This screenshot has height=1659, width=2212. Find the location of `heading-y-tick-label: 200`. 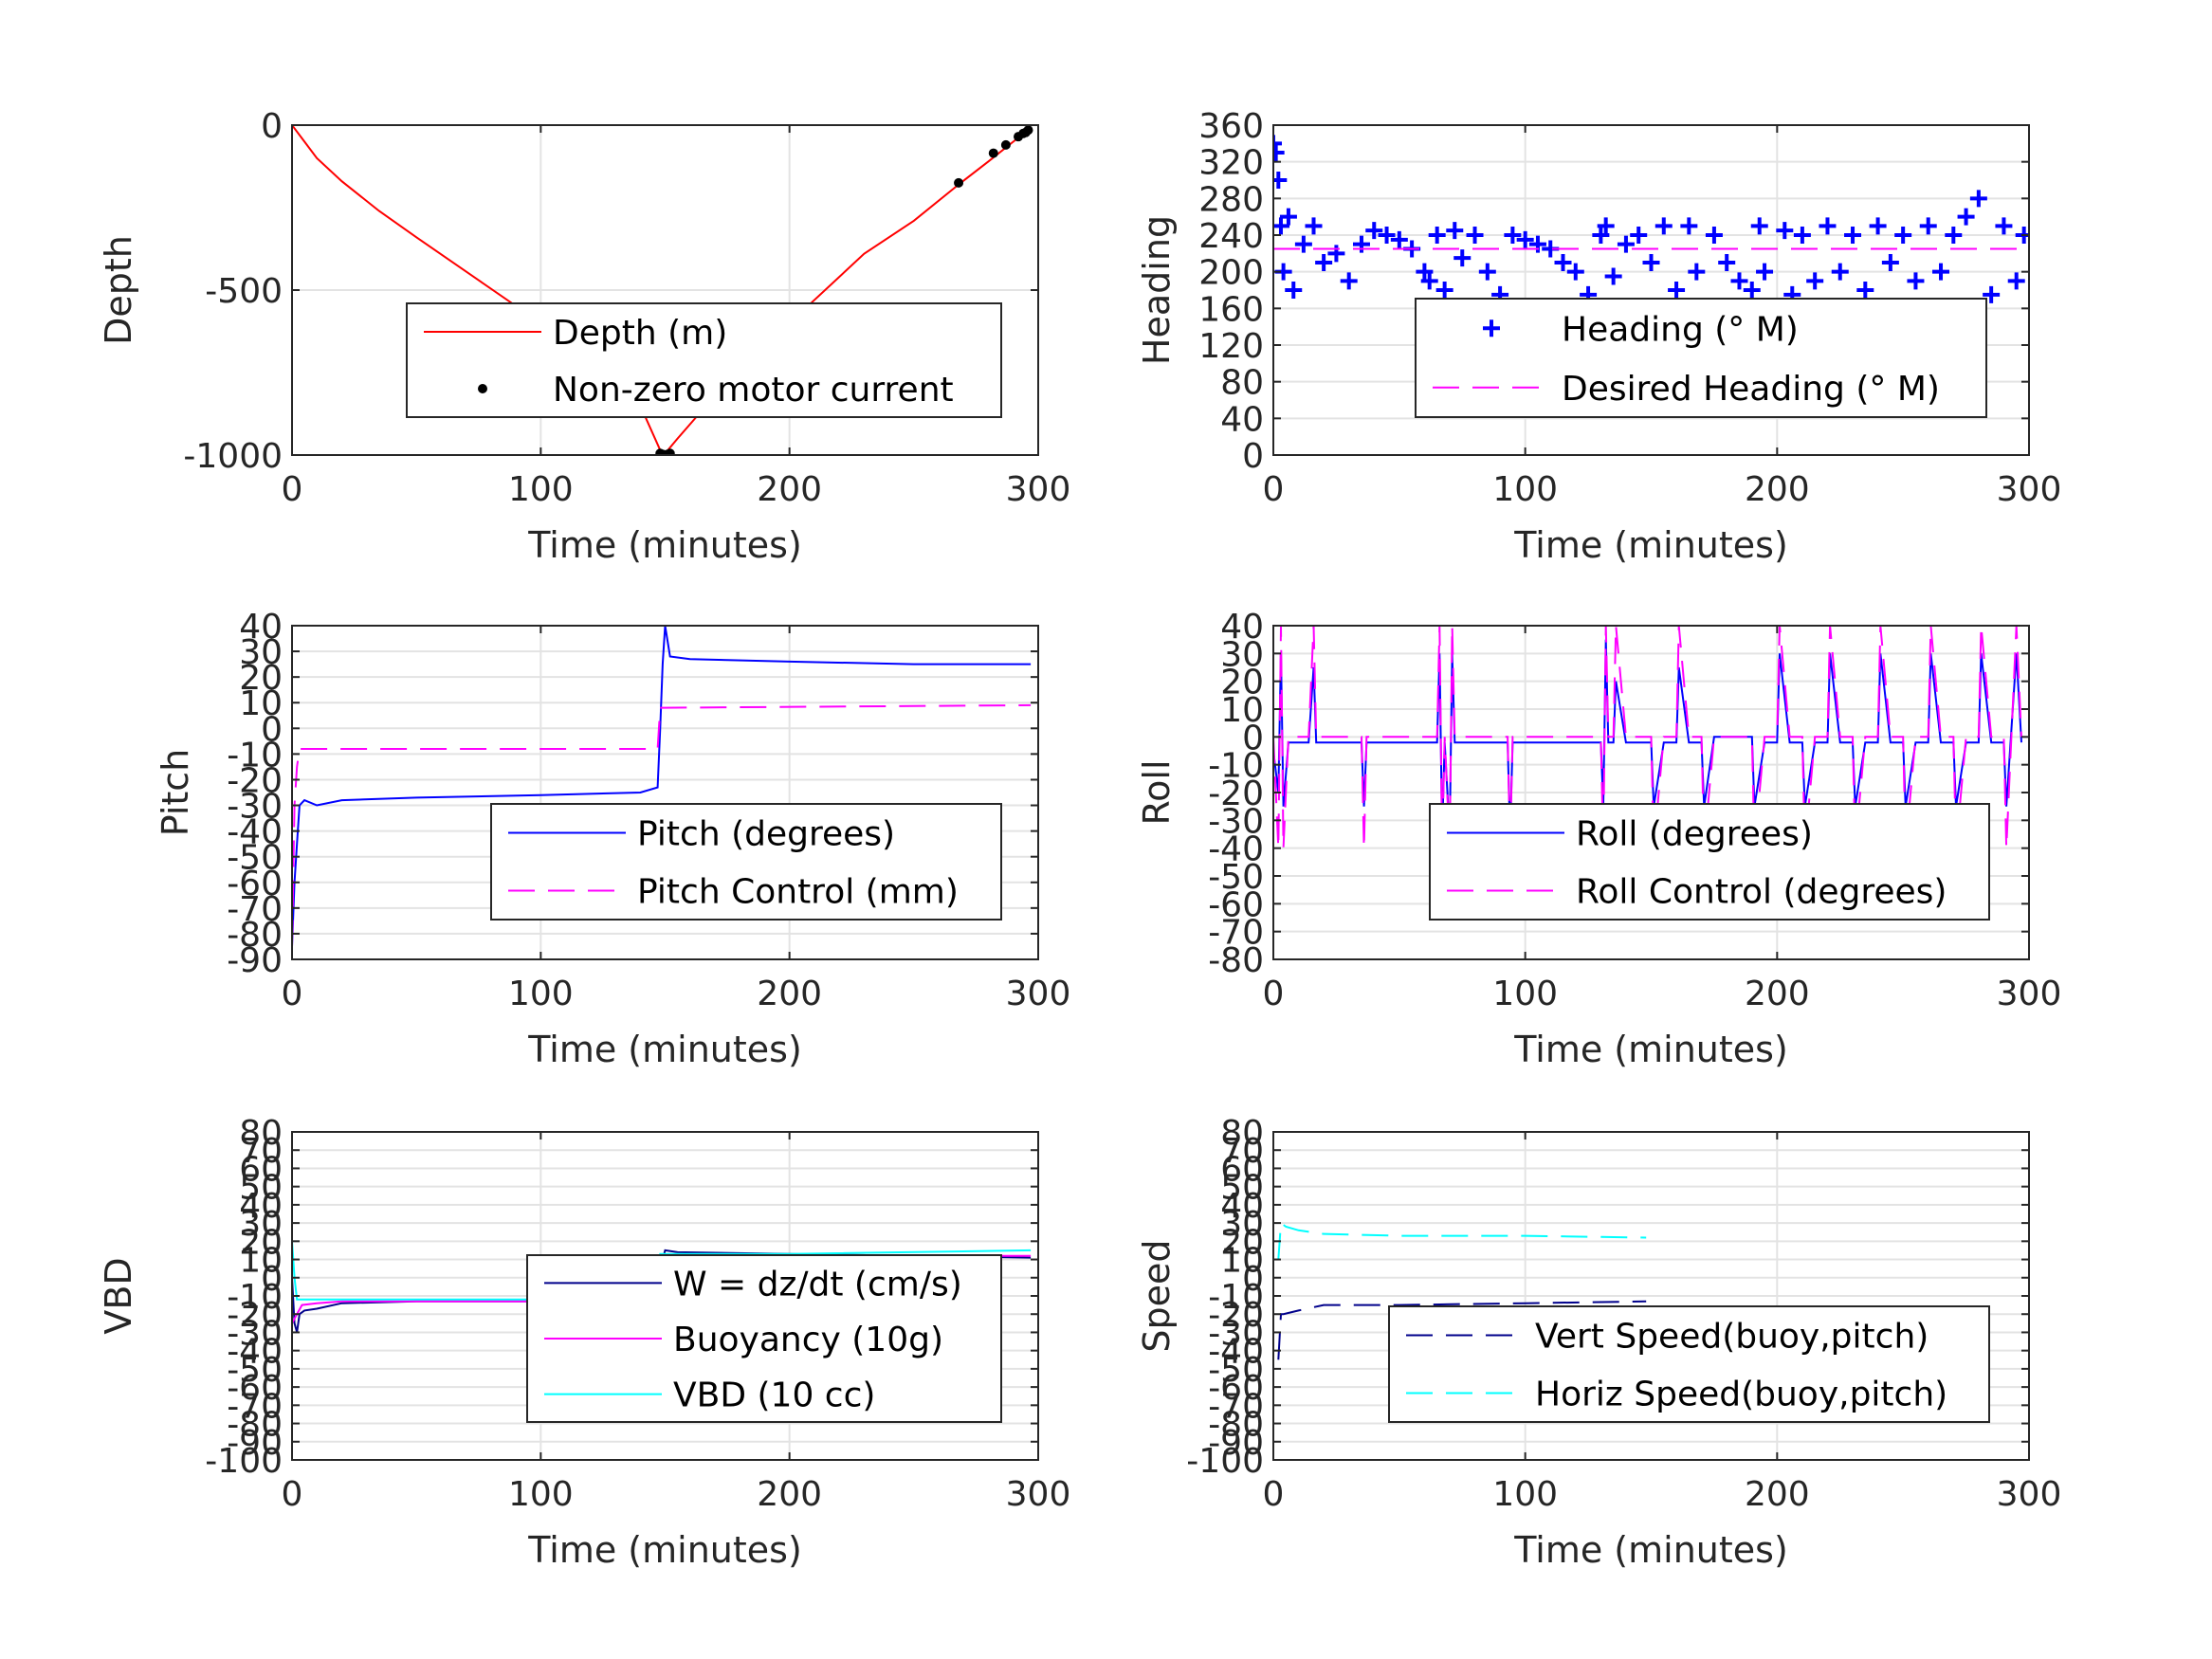

heading-y-tick-label: 200 is located at coordinates (1231, 273).